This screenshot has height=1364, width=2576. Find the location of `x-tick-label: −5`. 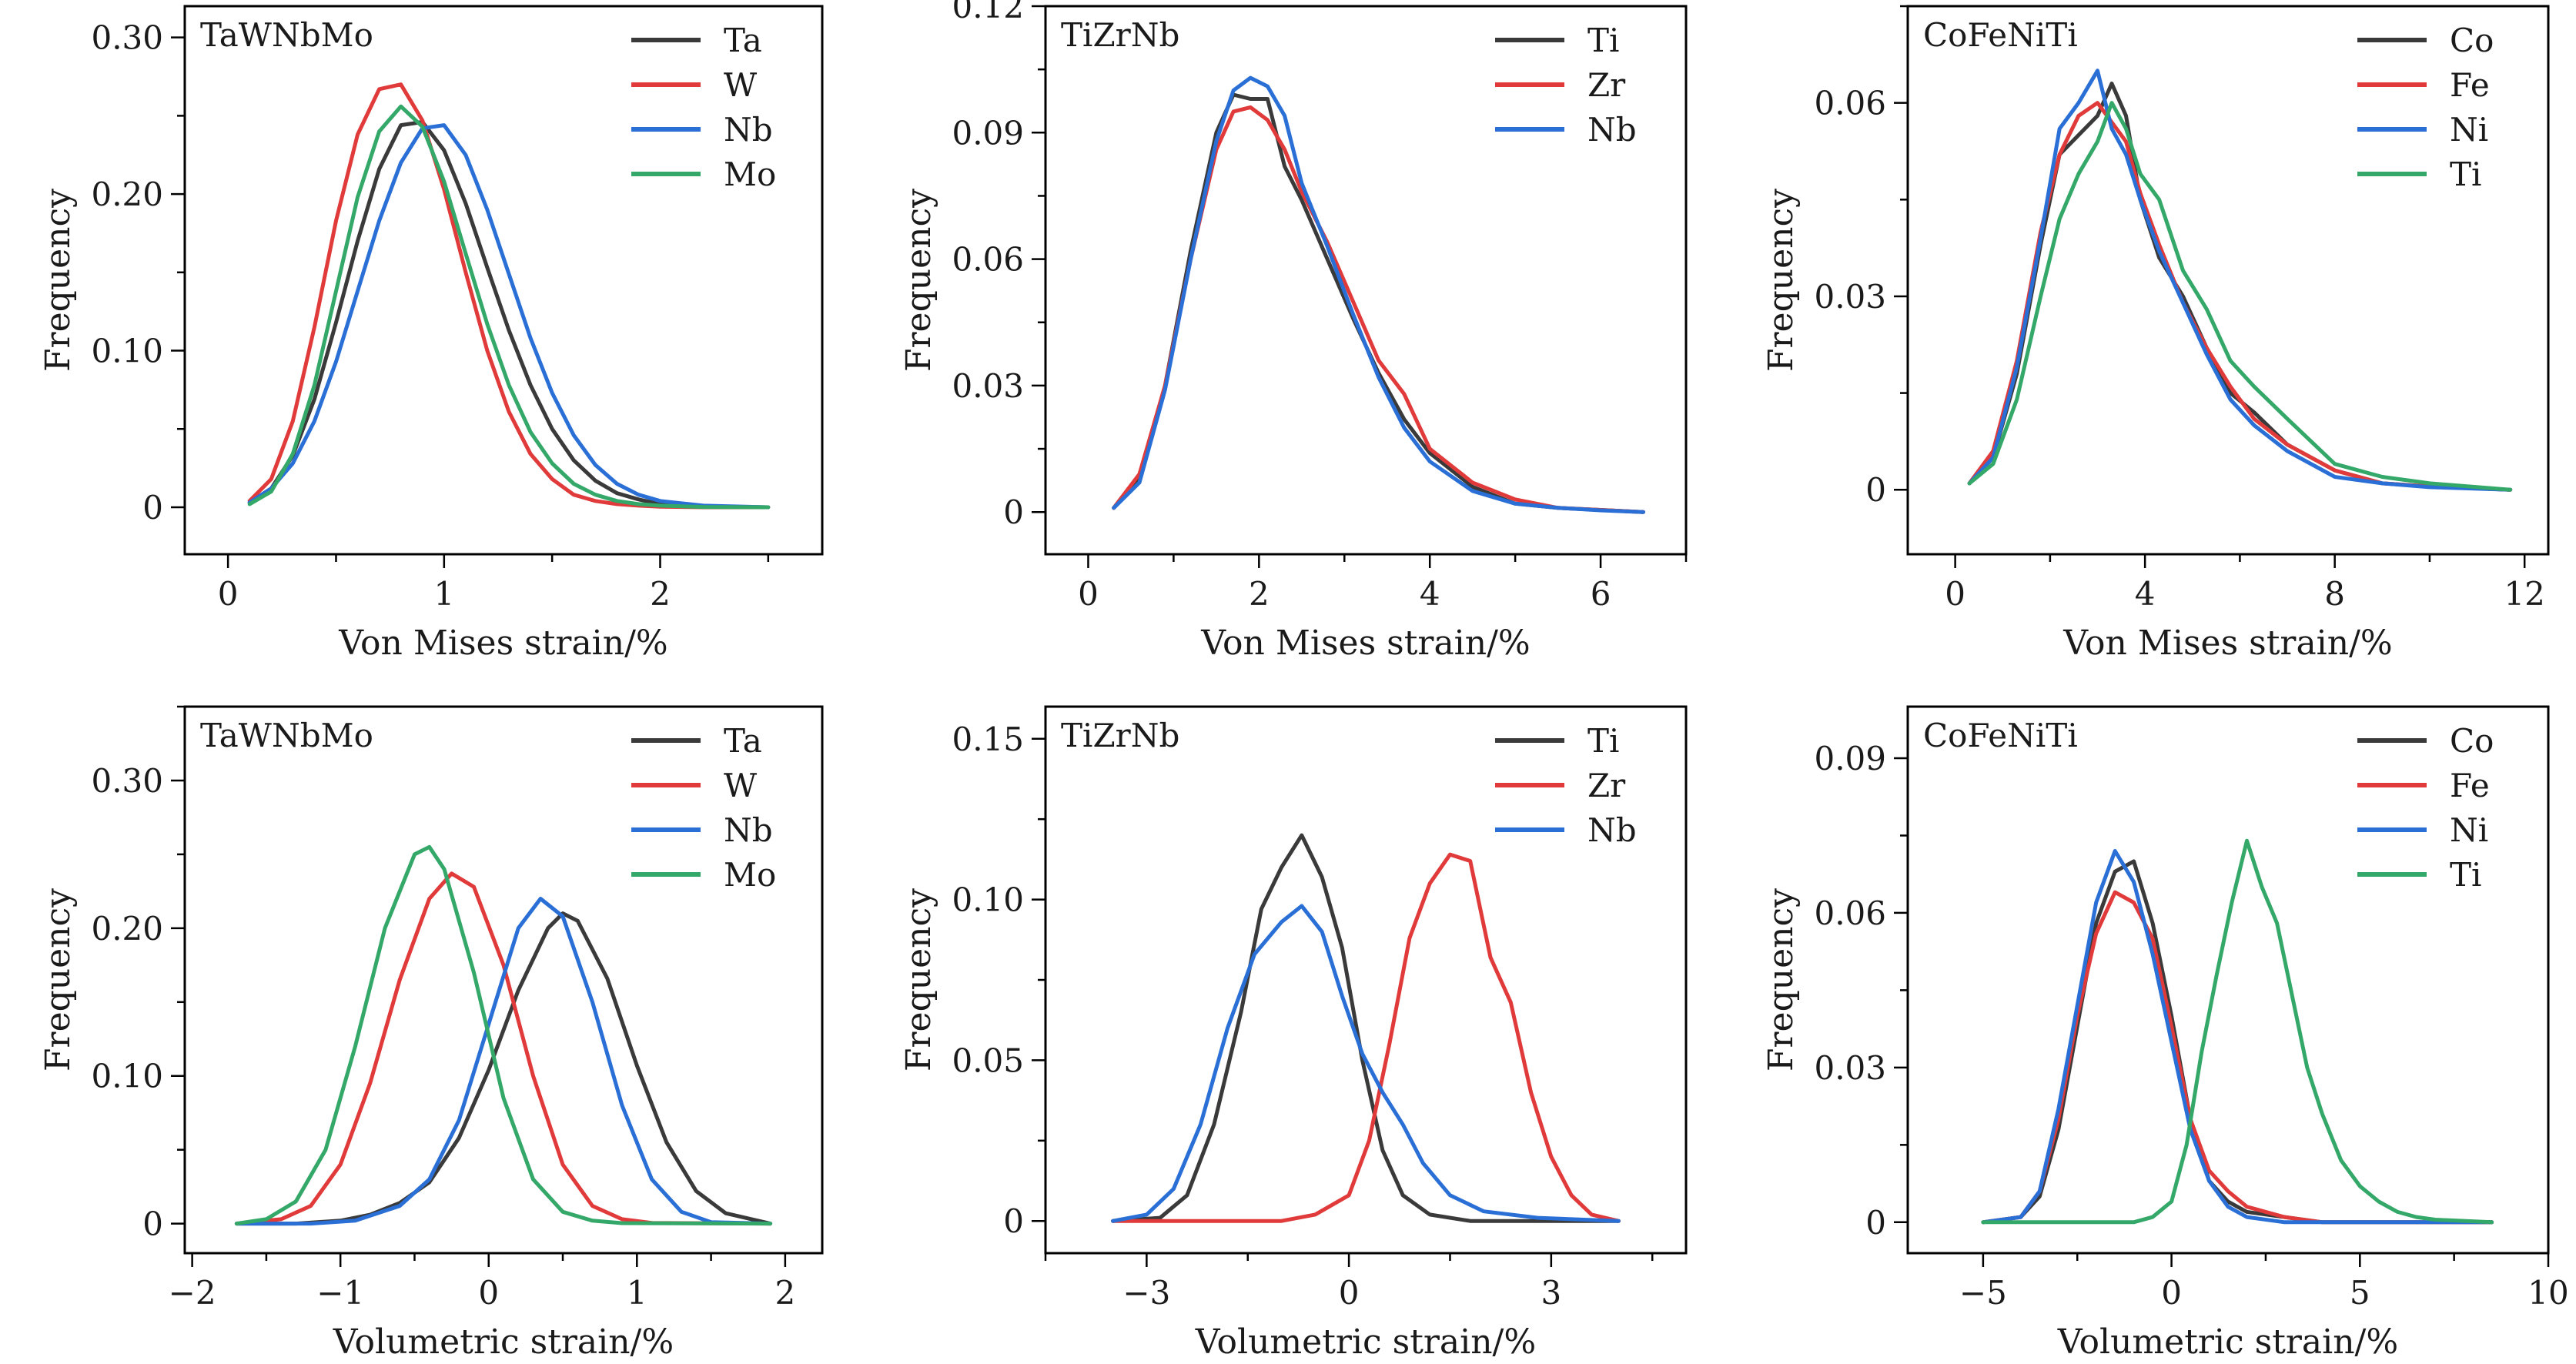

x-tick-label: −5 is located at coordinates (1983, 1293).